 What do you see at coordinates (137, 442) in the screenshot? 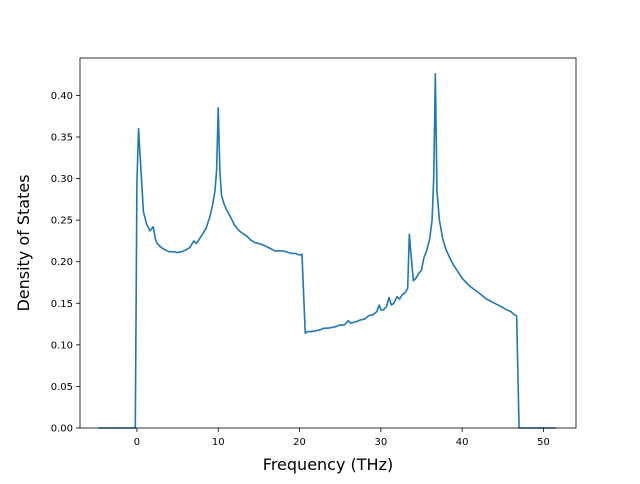
I see `x-tick-label: 0` at bounding box center [137, 442].